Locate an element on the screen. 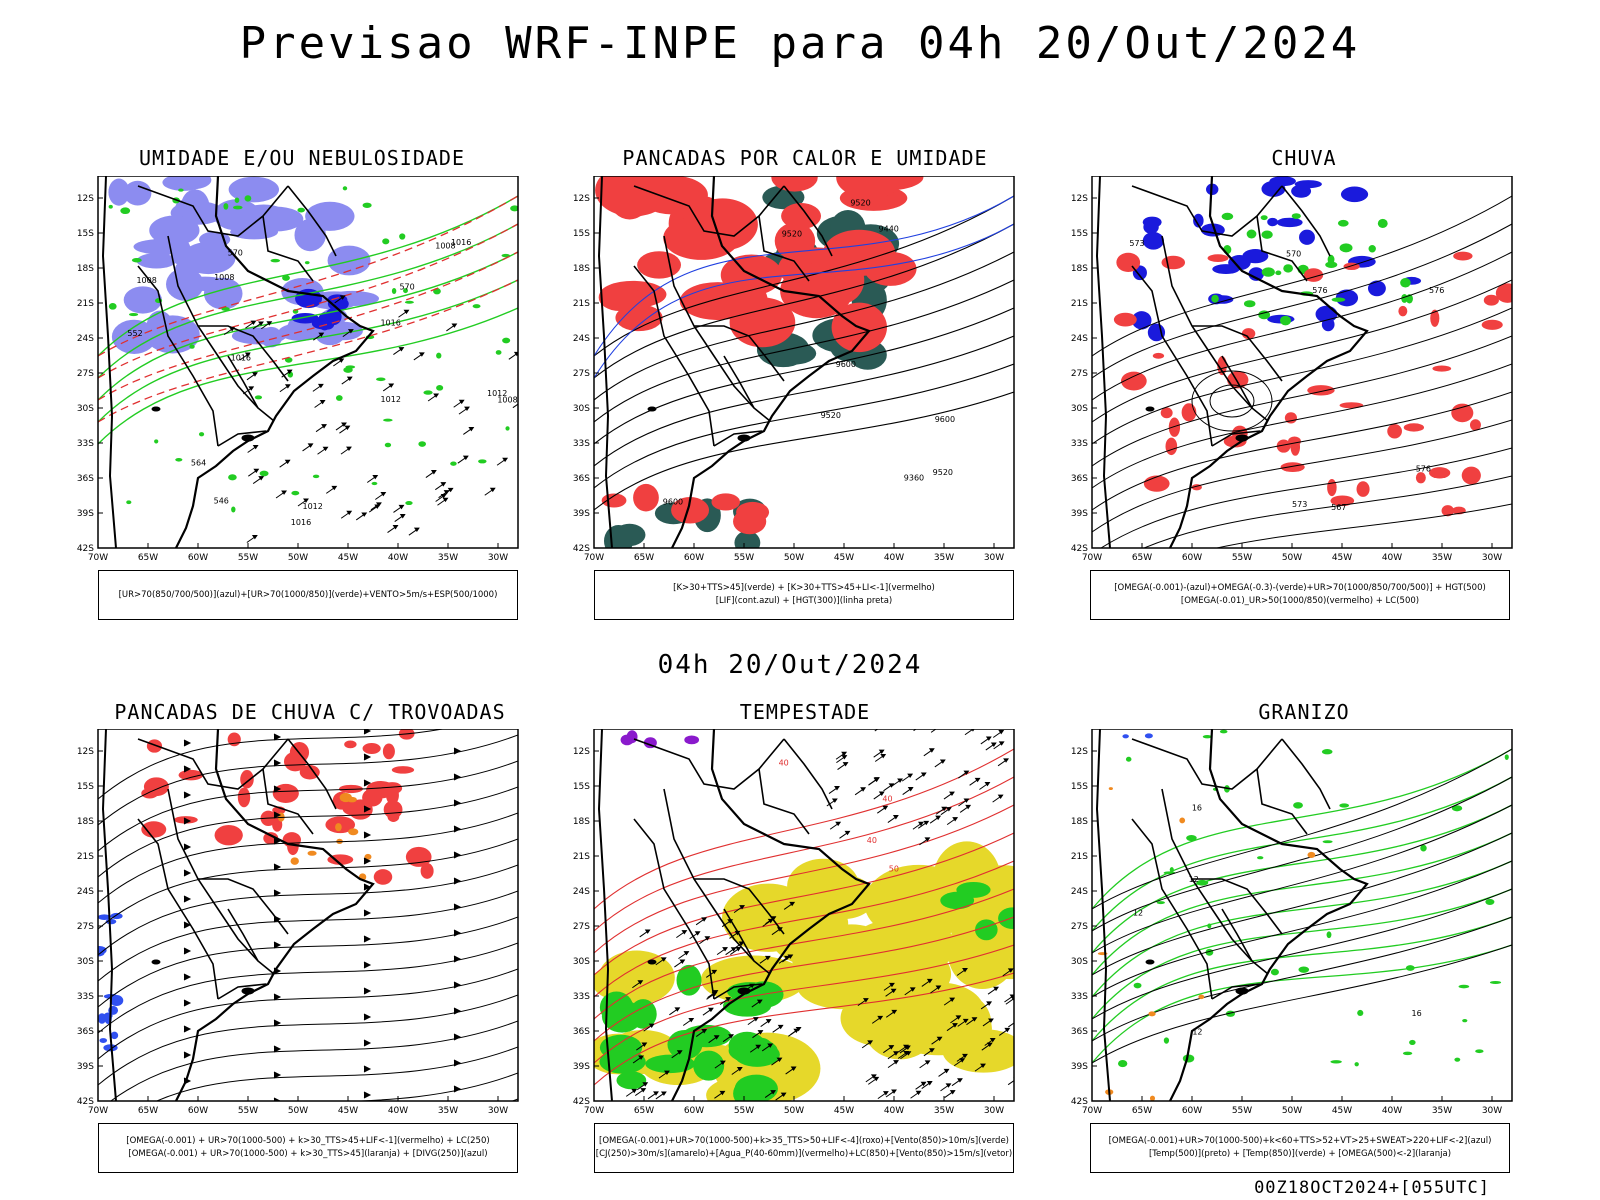  green-rain-patch is located at coordinates (1343, 223).